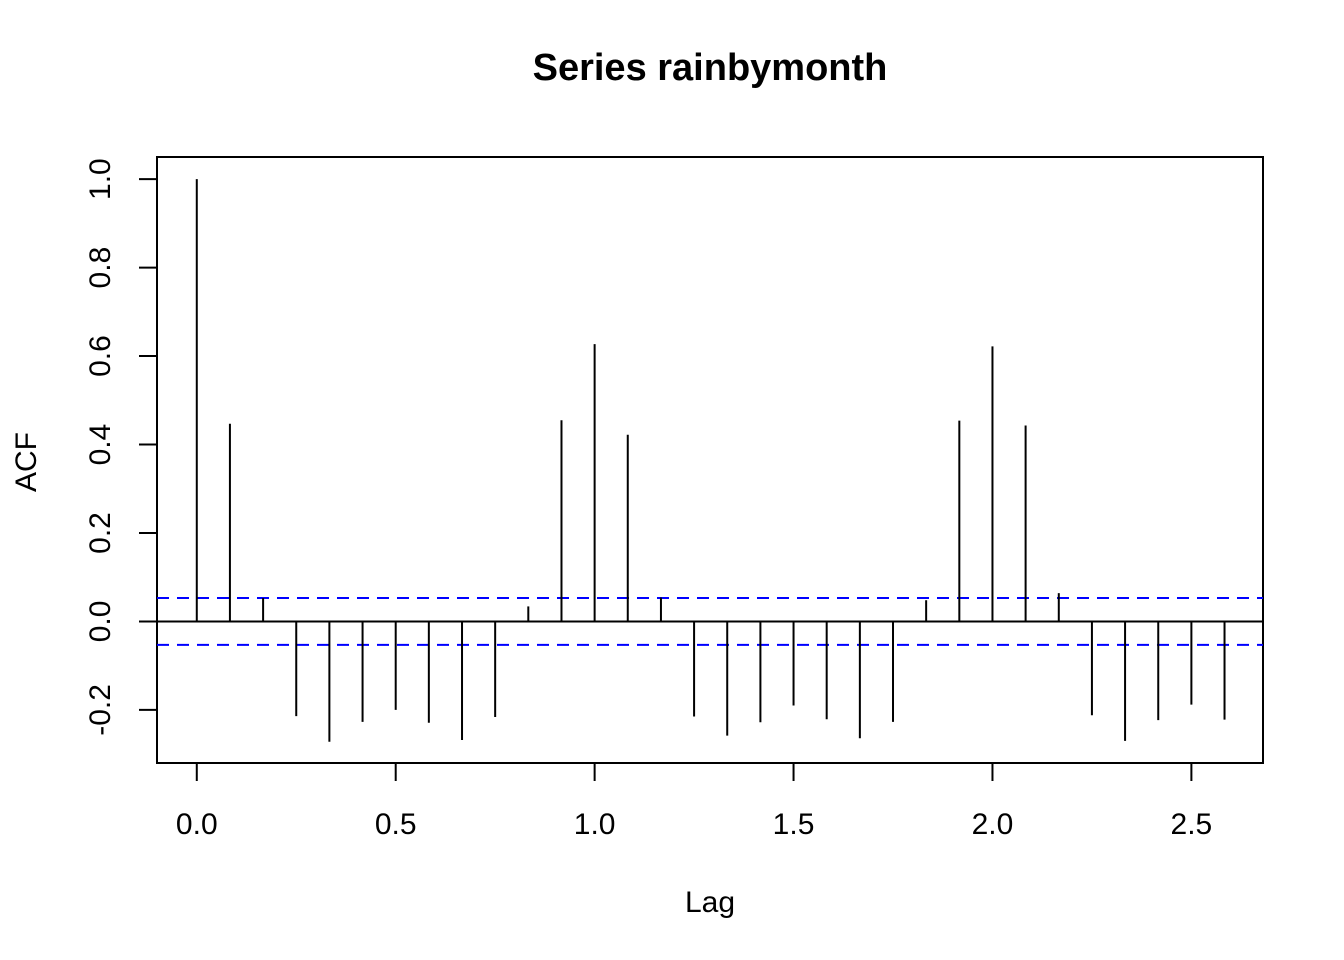 The image size is (1344, 960). What do you see at coordinates (794, 824) in the screenshot?
I see `x-tick-label: 1.5` at bounding box center [794, 824].